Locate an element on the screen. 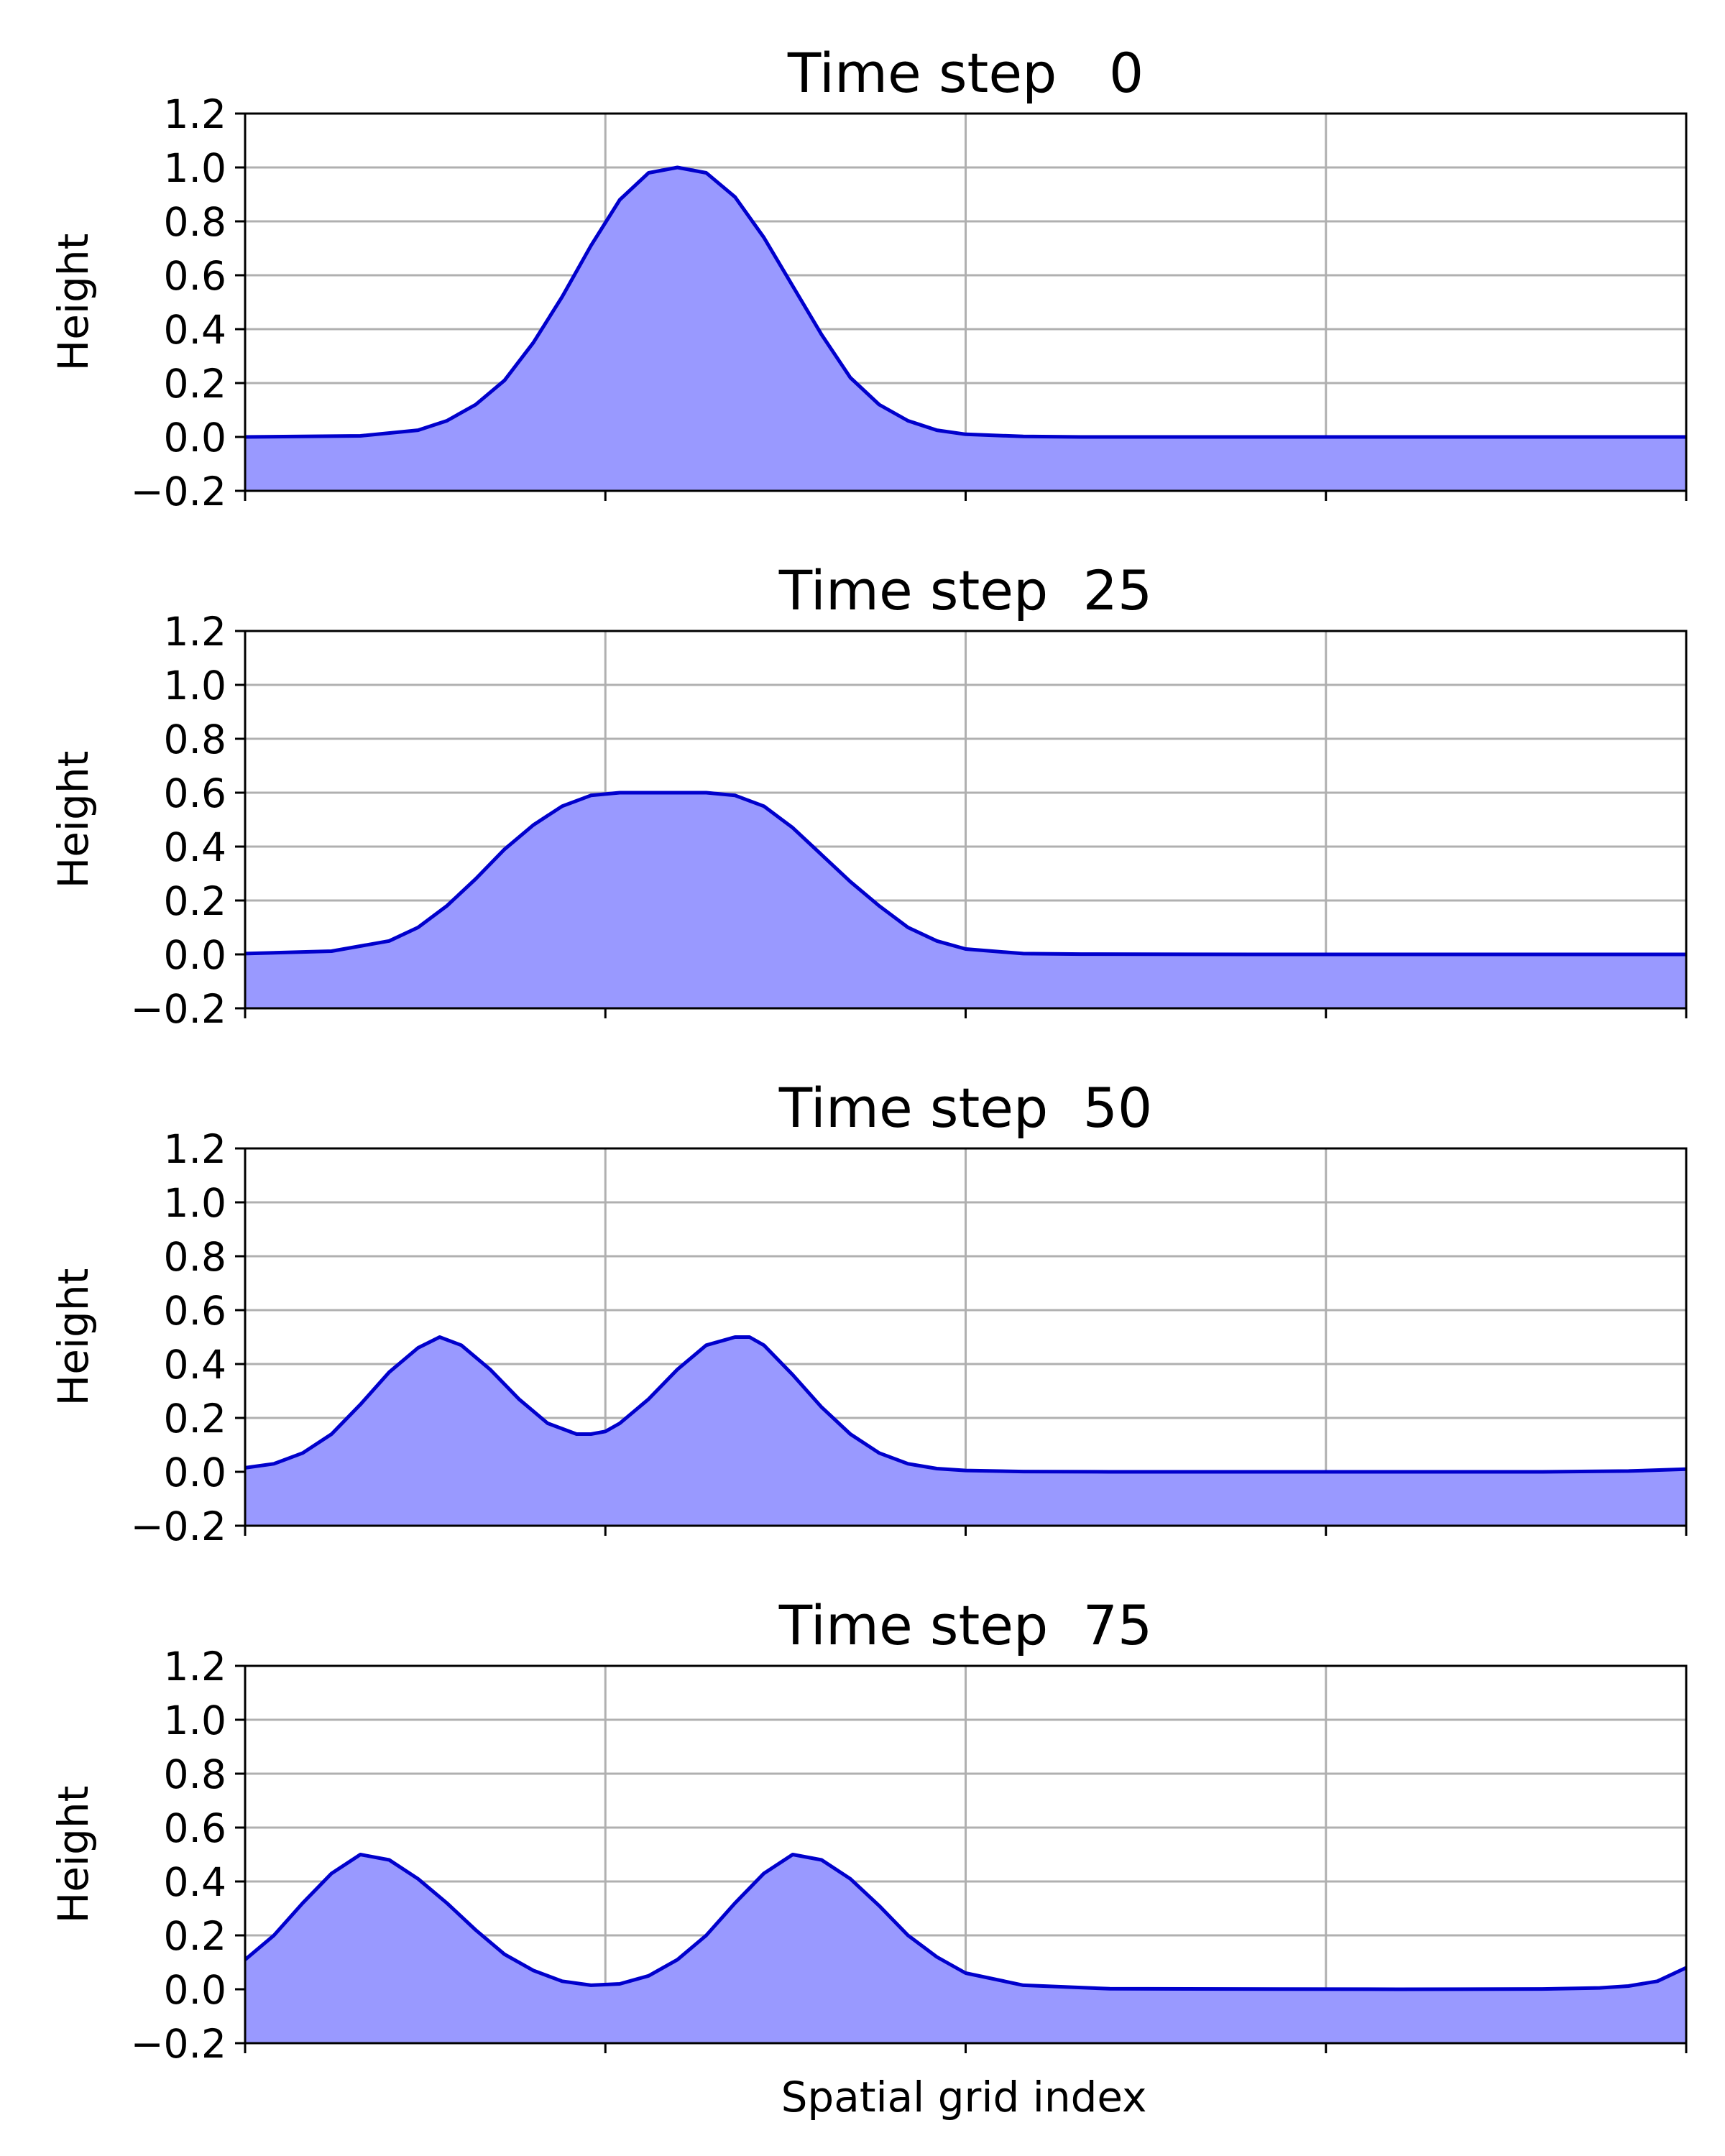 The image size is (1725, 2156). subplot-title: Time step 75 is located at coordinates (965, 1625).